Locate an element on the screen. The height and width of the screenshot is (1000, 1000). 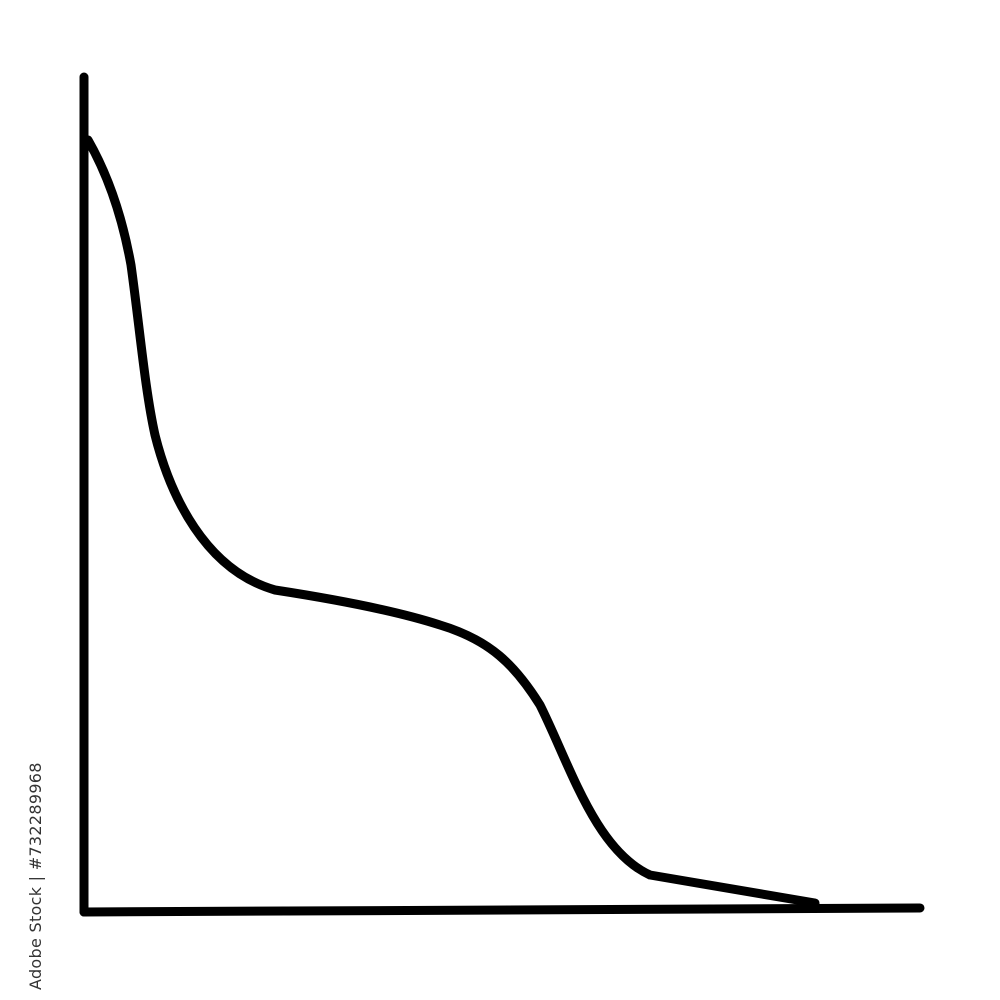
x-axis is located at coordinates (502, 910).